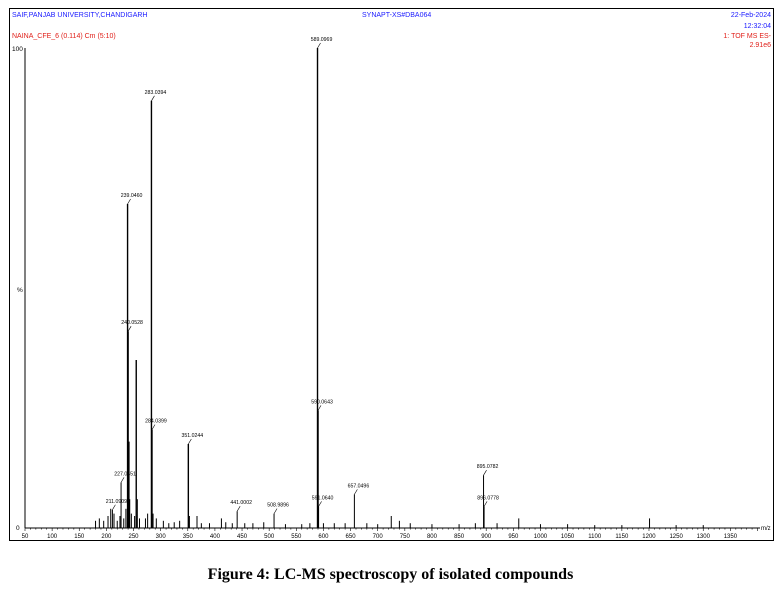 The image size is (781, 600). What do you see at coordinates (215, 537) in the screenshot?
I see `x-tick-label: 400` at bounding box center [215, 537].